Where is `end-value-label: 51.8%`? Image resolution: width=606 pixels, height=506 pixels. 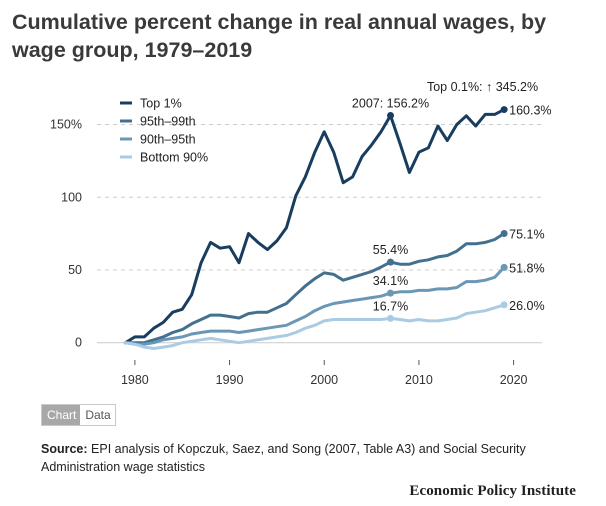
end-value-label: 51.8% is located at coordinates (526, 268).